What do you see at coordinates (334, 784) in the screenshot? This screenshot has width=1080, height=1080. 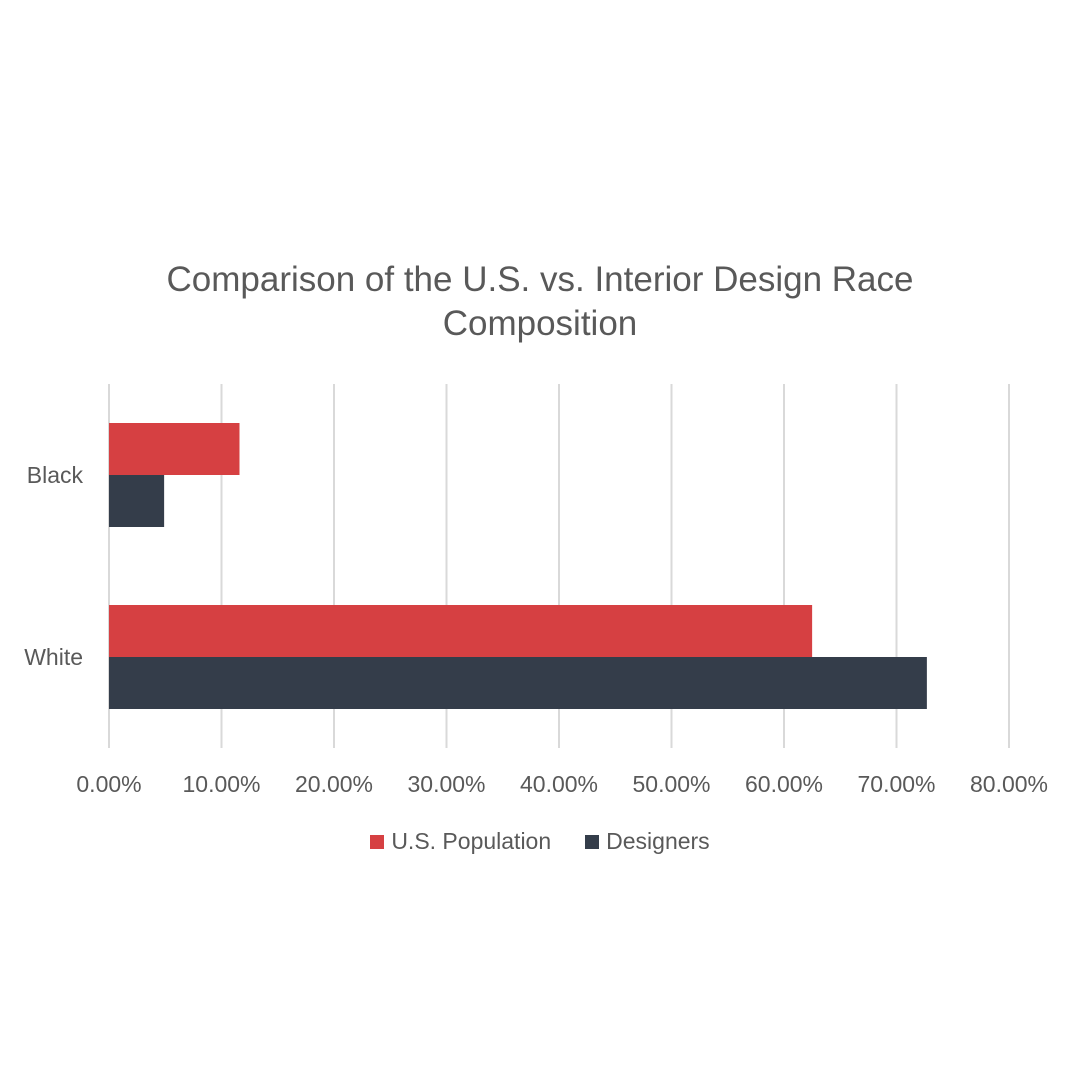 I see `x-tick-label-2: 20.00%` at bounding box center [334, 784].